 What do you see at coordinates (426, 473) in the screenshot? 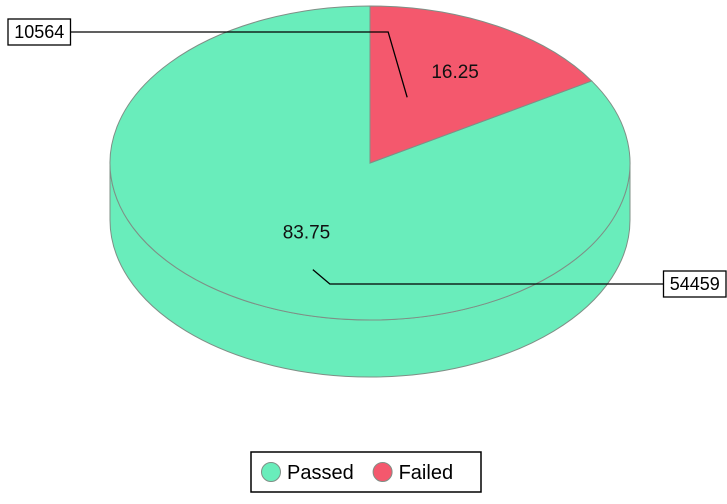
I see `legend-label-failed: Failed` at bounding box center [426, 473].